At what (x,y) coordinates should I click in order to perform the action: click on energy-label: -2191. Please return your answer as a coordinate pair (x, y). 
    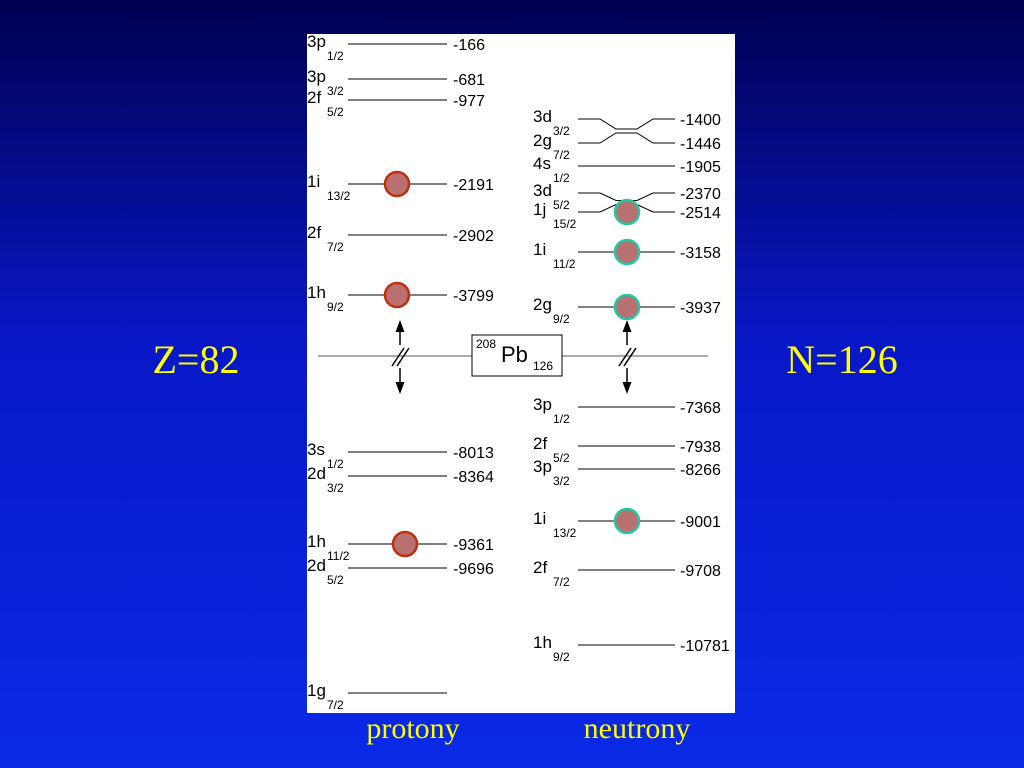
    Looking at the image, I should click on (473, 185).